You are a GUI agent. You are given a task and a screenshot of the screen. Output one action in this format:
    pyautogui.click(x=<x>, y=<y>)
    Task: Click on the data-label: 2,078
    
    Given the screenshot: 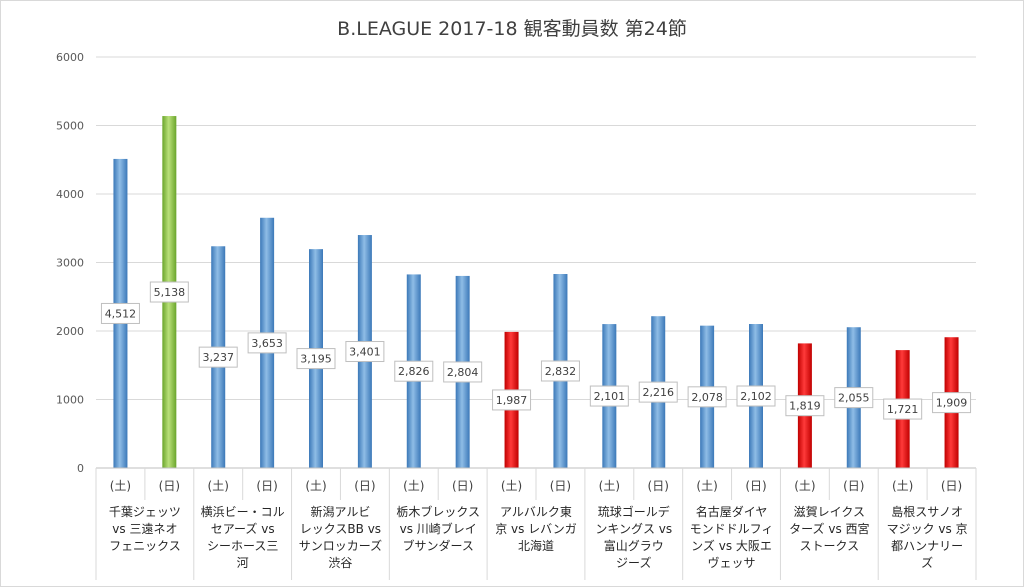 What is the action you would take?
    pyautogui.click(x=707, y=397)
    